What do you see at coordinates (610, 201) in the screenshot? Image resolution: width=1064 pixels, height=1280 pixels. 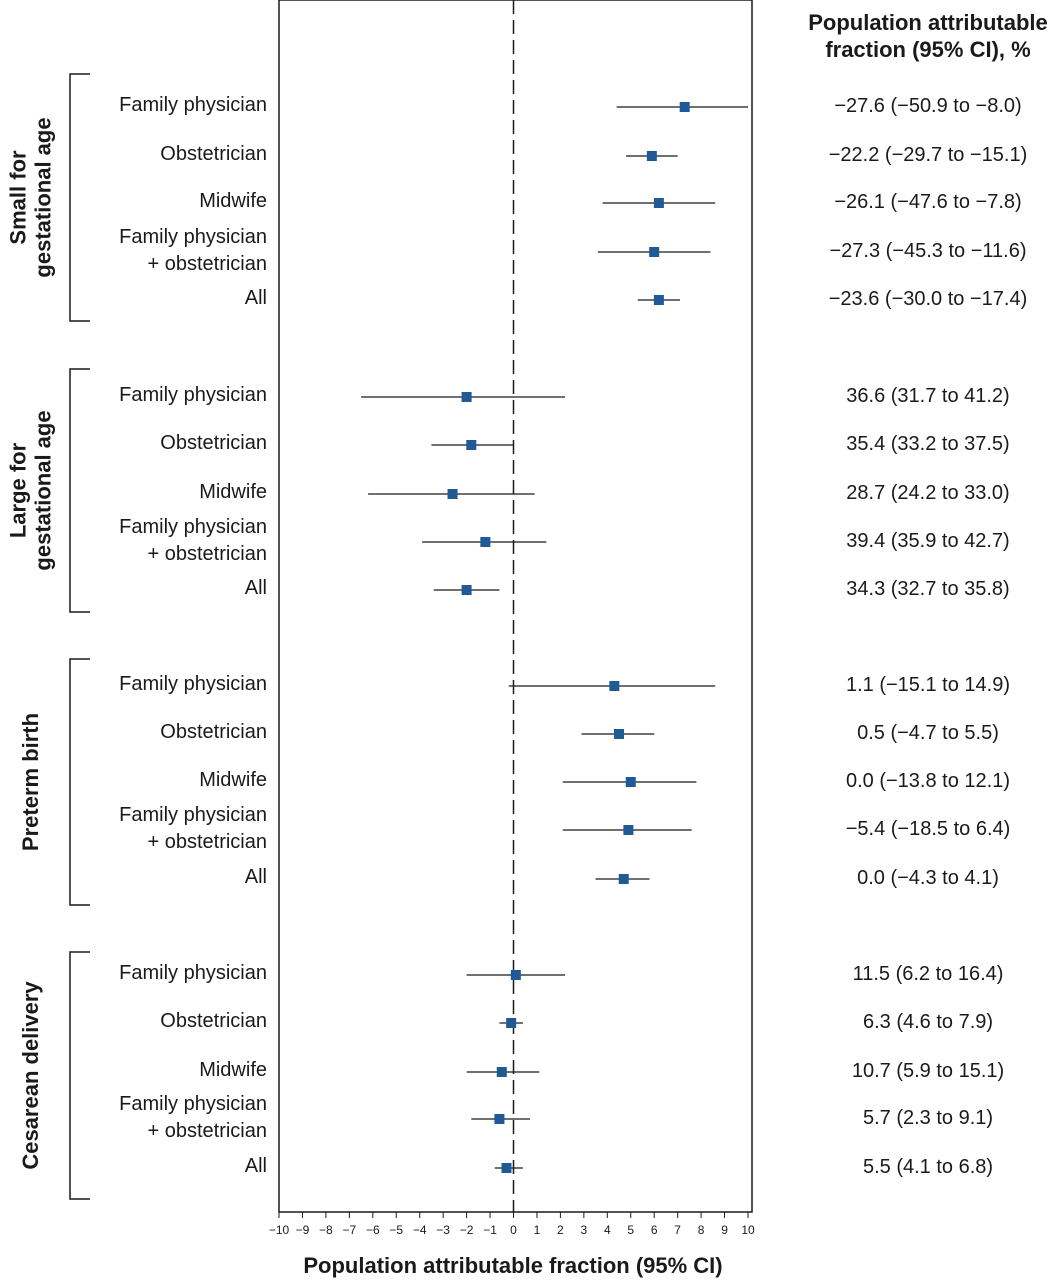 I see `forest-row: Midwife −26.1 (−47.6 to −7.8)` at bounding box center [610, 201].